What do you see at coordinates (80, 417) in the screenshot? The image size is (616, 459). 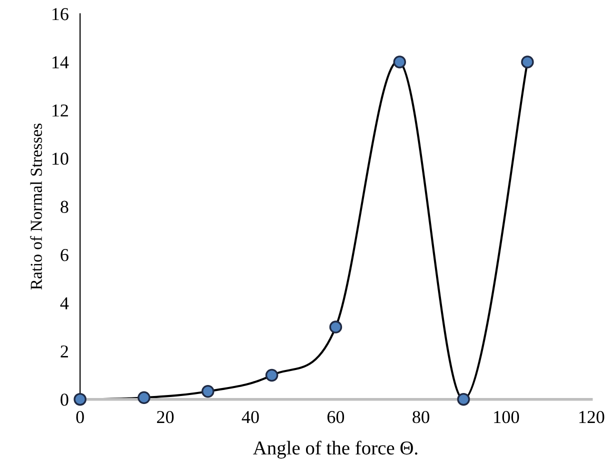 I see `x-tick-label: 0` at bounding box center [80, 417].